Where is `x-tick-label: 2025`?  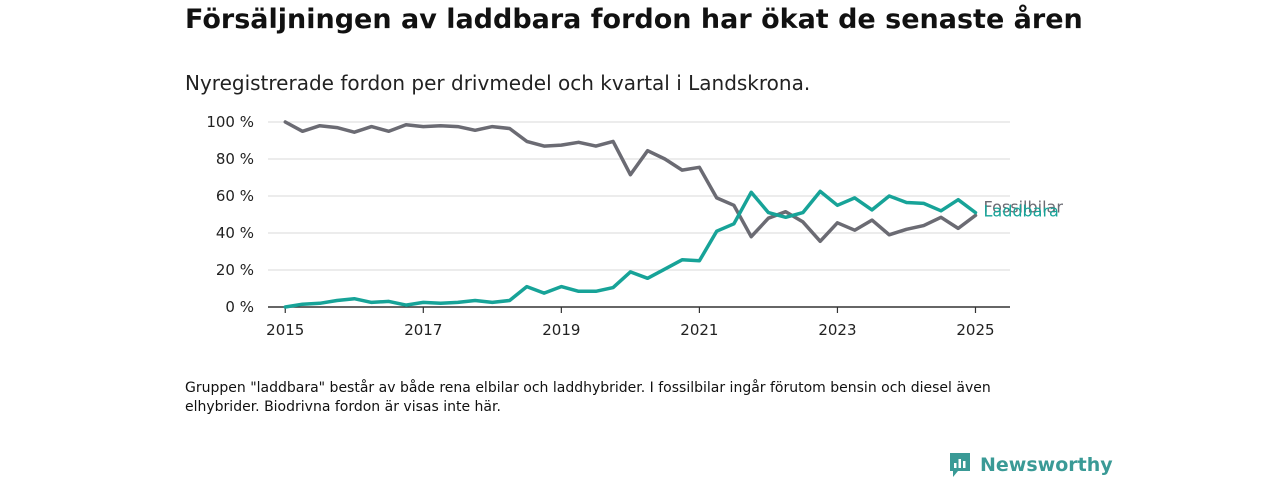 x-tick-label: 2025 is located at coordinates (975, 330).